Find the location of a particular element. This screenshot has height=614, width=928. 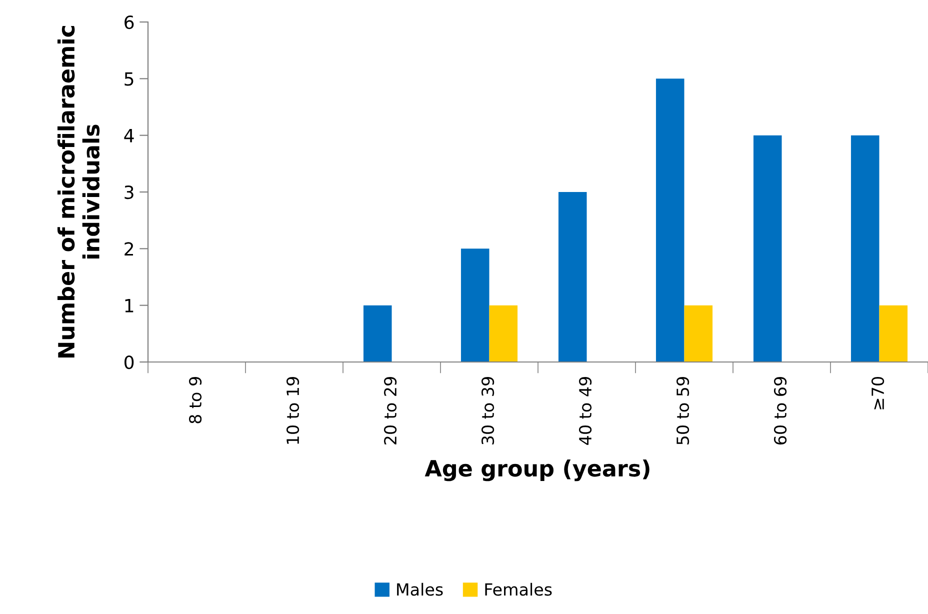

y-tick-label: 5 is located at coordinates (129, 79).